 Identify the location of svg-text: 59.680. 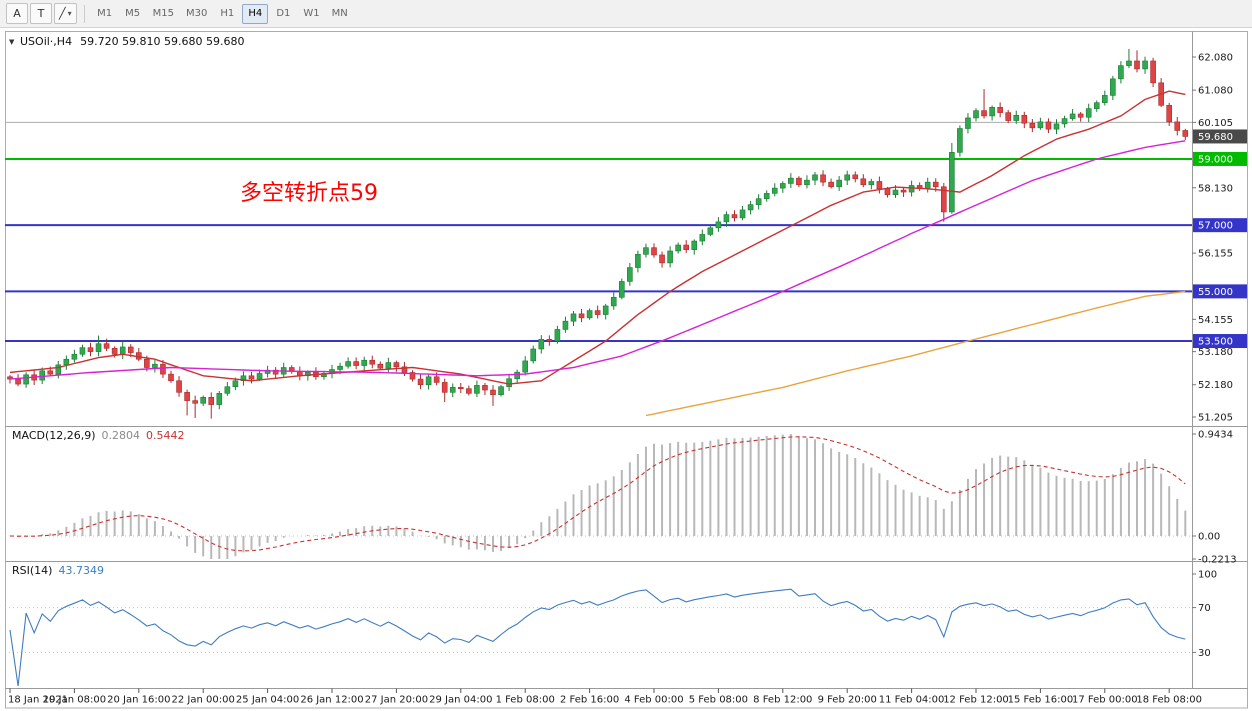
(1215, 137).